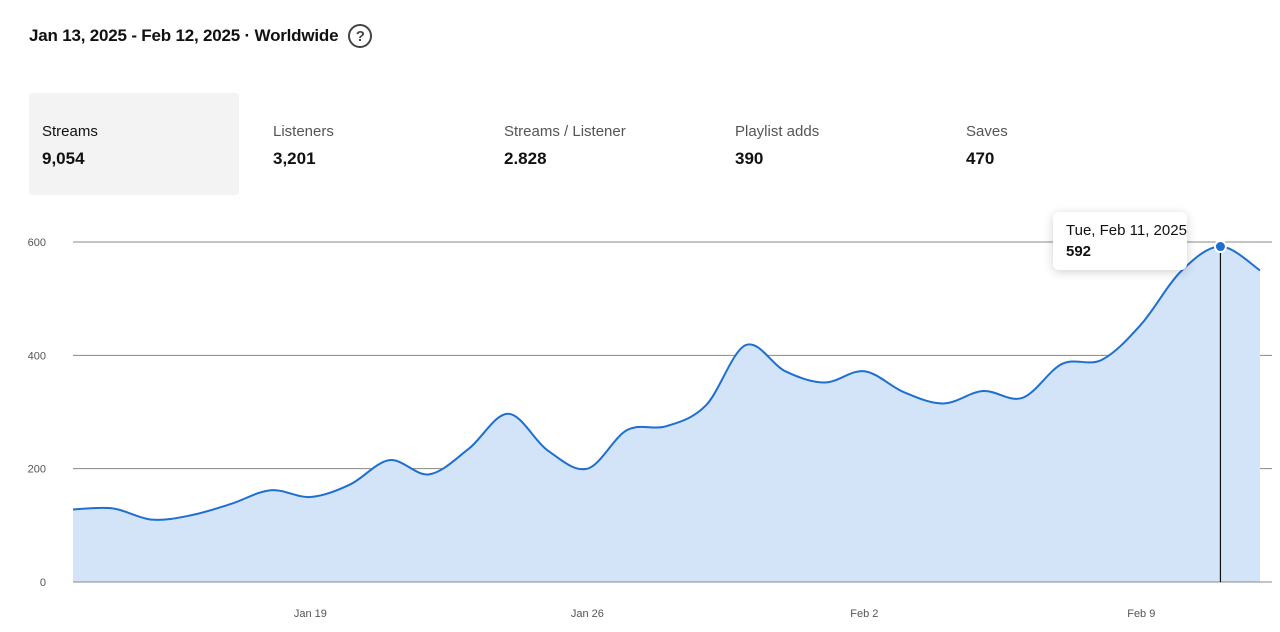 Image resolution: width=1280 pixels, height=632 pixels. What do you see at coordinates (587, 614) in the screenshot?
I see `x-tick-label: Jan 26` at bounding box center [587, 614].